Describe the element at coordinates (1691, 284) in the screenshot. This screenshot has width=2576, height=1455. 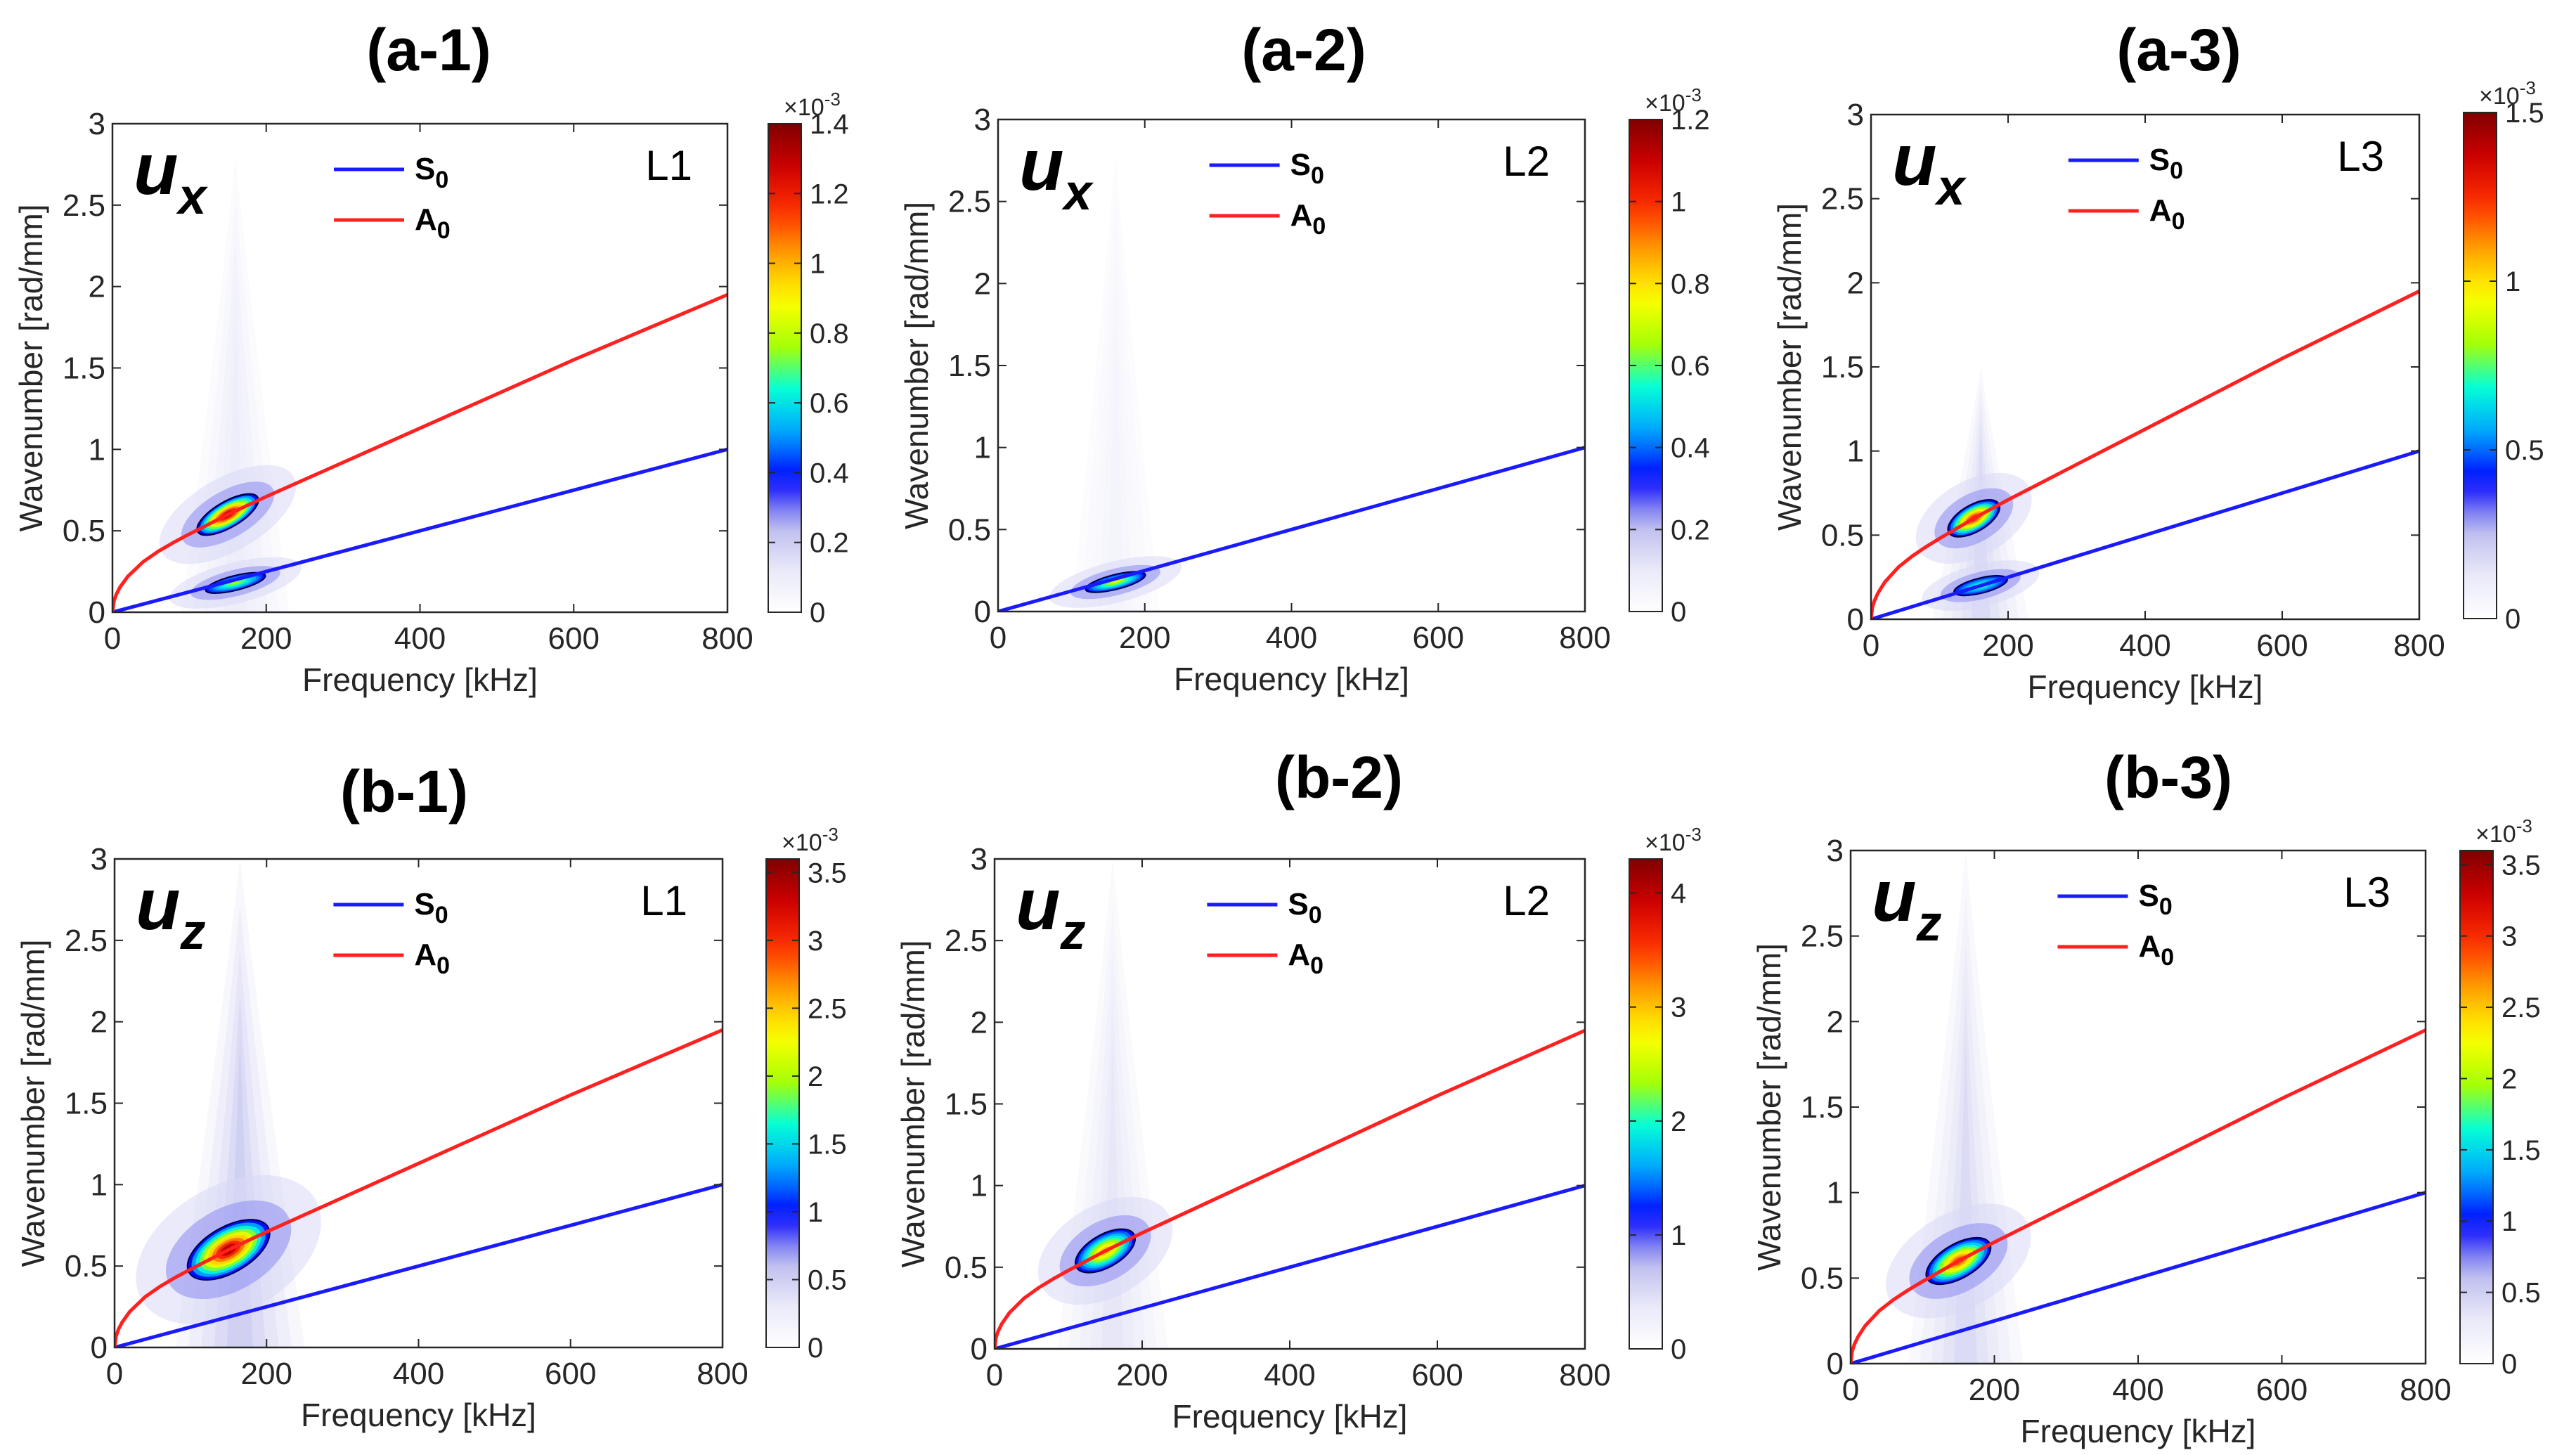
I see `colorbar-tick-label: 0.8` at that location.